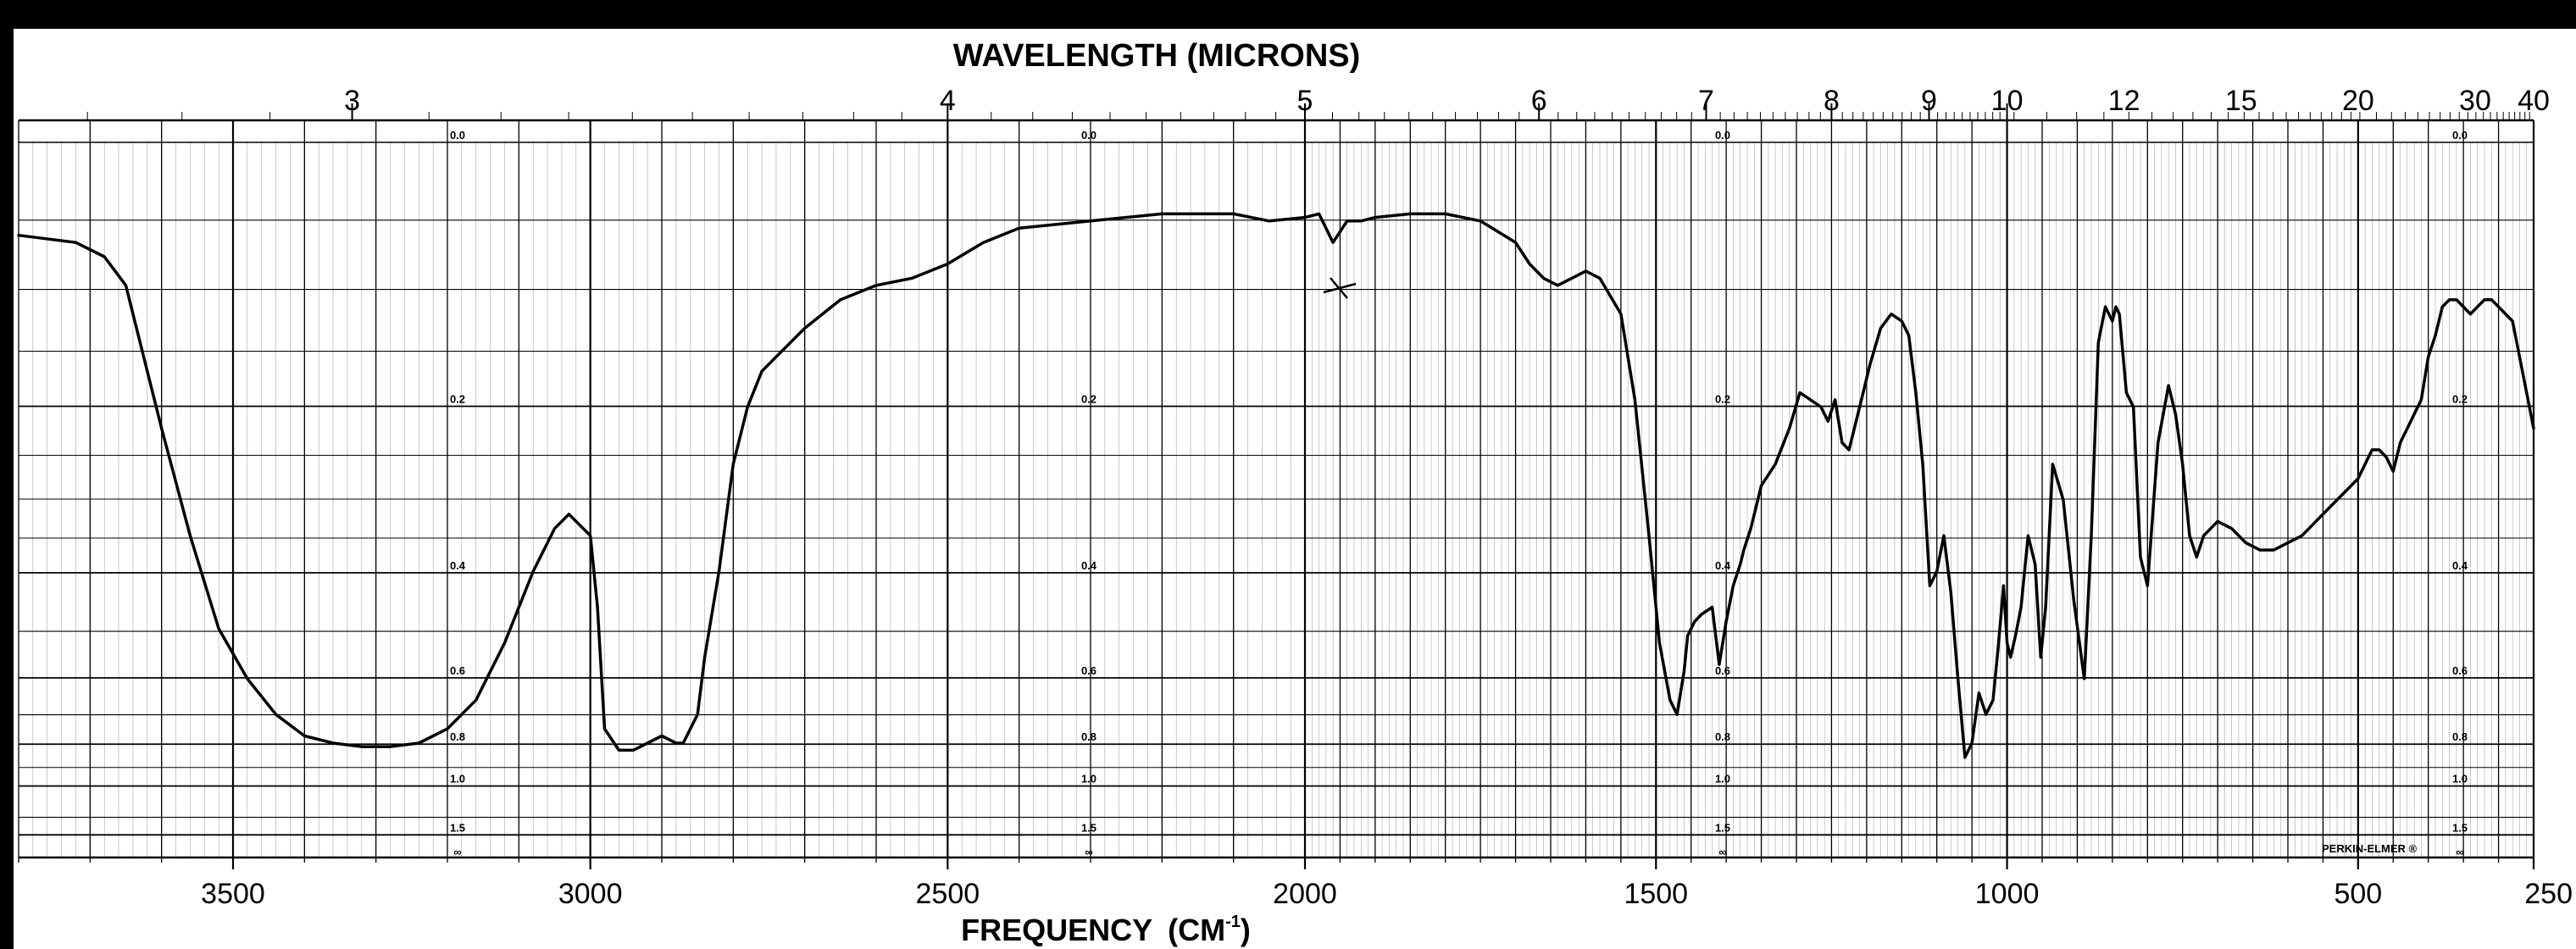  What do you see at coordinates (2534, 101) in the screenshot?
I see `wavelength-tick-label: 40` at bounding box center [2534, 101].